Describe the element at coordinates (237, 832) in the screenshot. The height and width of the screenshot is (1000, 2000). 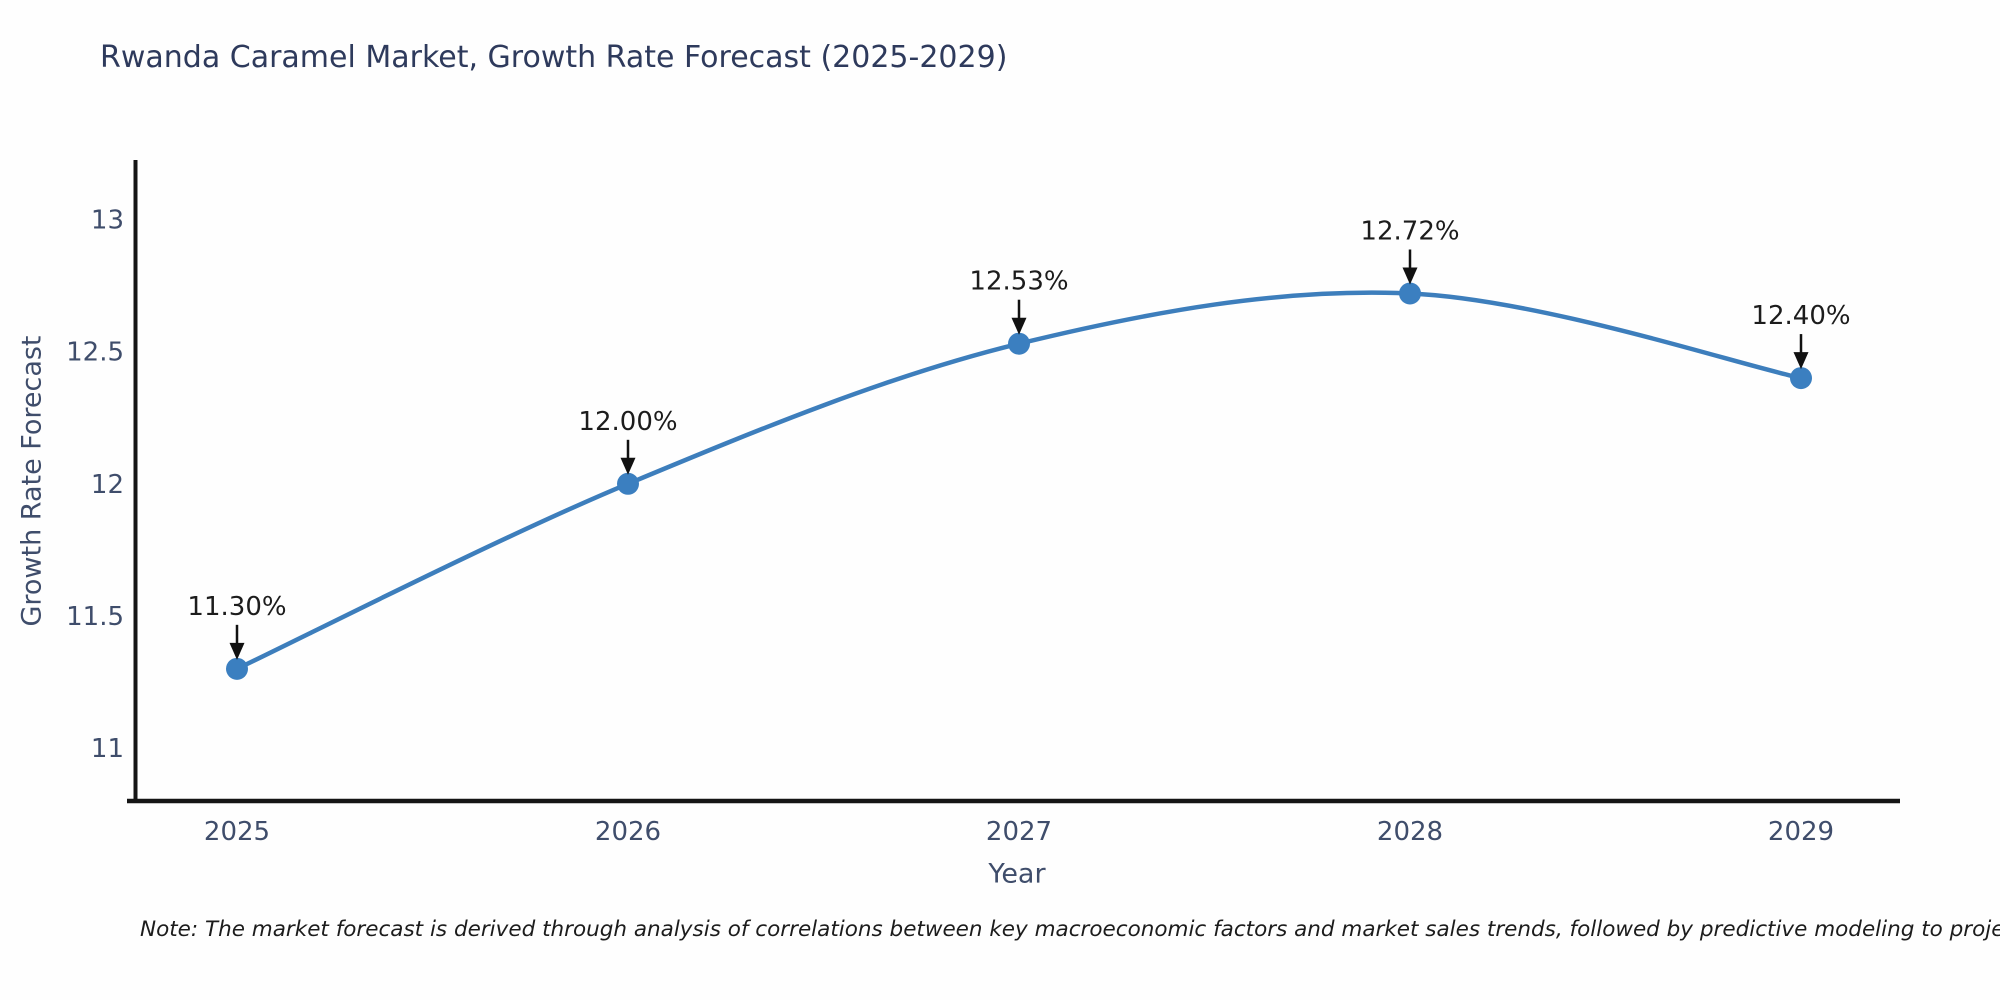
I see `x-tick-label: 2025` at that location.